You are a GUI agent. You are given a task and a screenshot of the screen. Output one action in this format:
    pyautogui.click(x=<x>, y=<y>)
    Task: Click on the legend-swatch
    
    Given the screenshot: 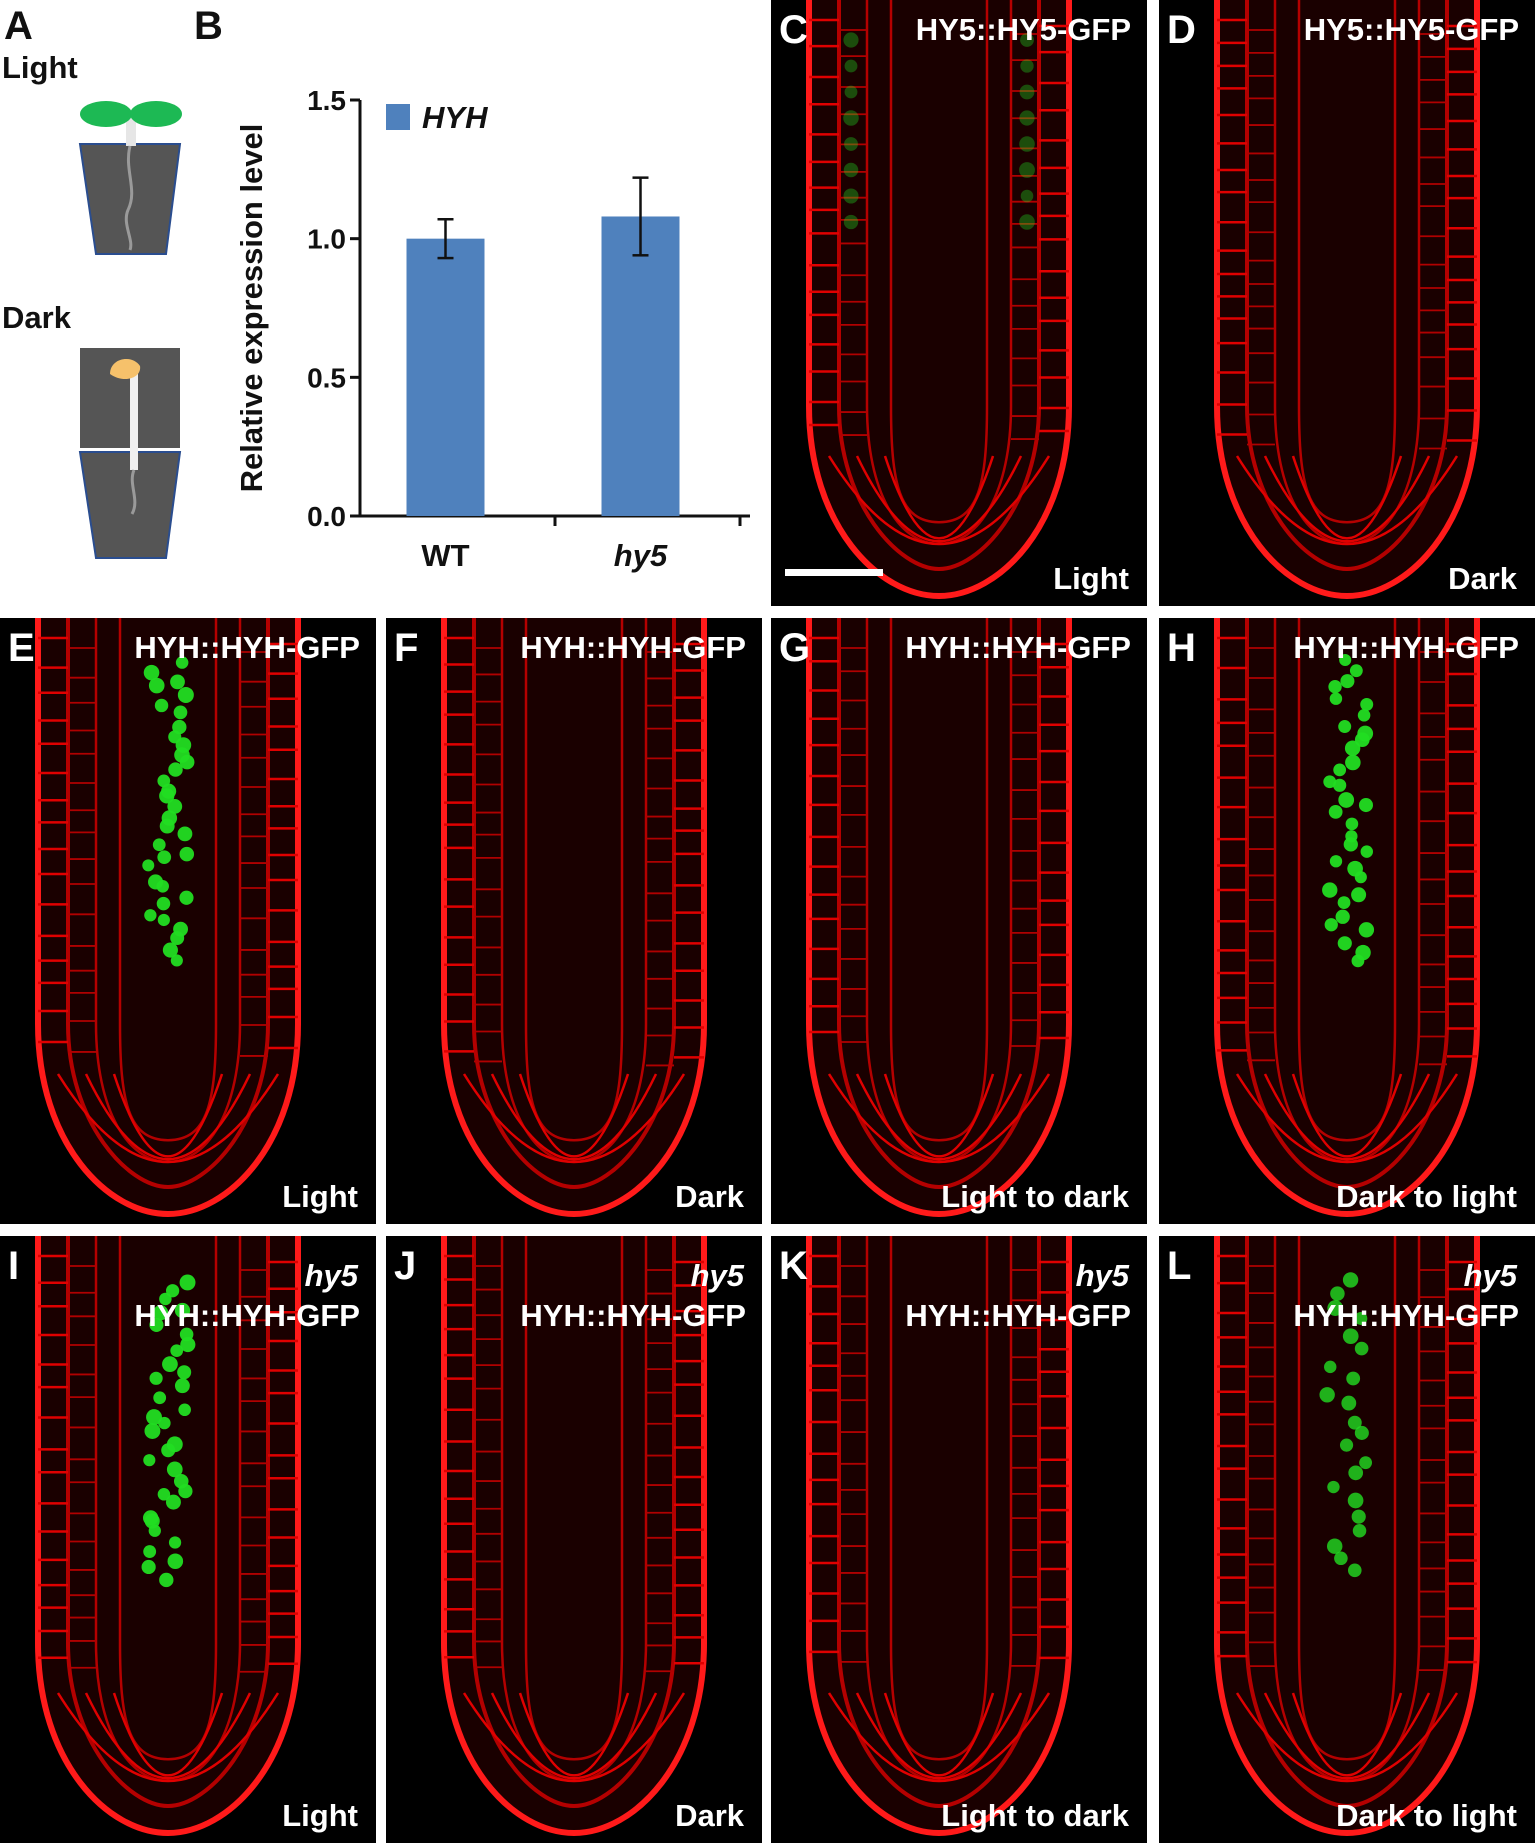 What is the action you would take?
    pyautogui.click(x=398, y=117)
    